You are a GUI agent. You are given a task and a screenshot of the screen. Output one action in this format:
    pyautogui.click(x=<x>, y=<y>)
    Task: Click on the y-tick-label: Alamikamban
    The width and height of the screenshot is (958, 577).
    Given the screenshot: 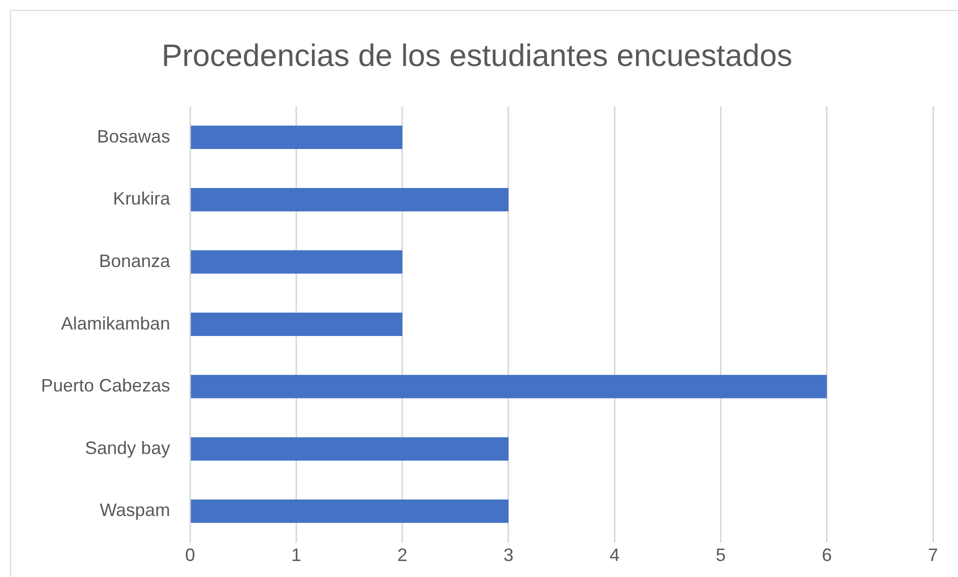 What is the action you would take?
    pyautogui.click(x=115, y=323)
    